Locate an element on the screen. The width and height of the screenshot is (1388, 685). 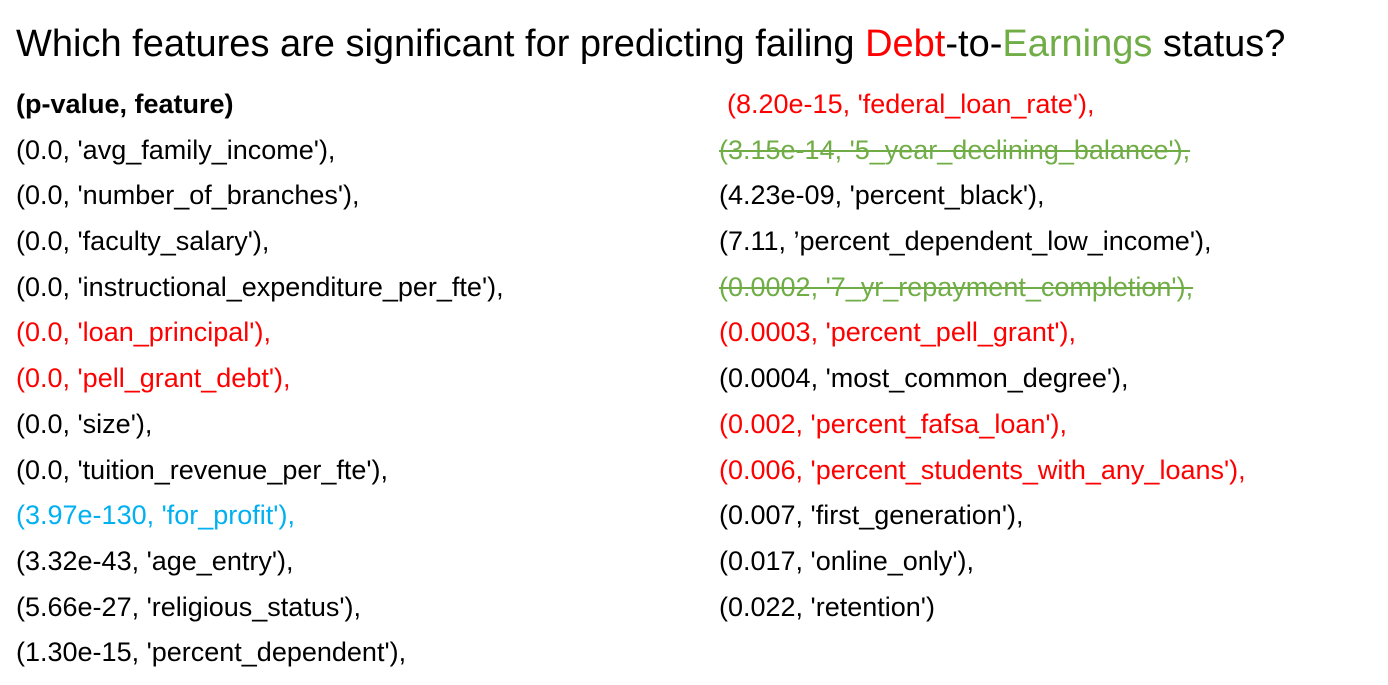
list-item: (0.007, 'first_generation'), is located at coordinates (871, 515).